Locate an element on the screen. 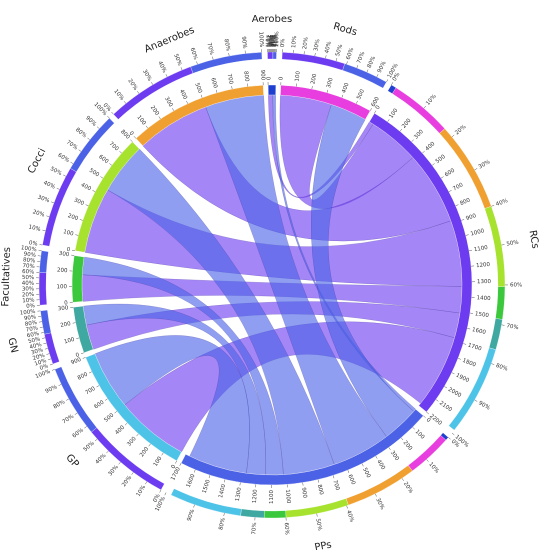  segment-label: Cocci is located at coordinates (37, 161).